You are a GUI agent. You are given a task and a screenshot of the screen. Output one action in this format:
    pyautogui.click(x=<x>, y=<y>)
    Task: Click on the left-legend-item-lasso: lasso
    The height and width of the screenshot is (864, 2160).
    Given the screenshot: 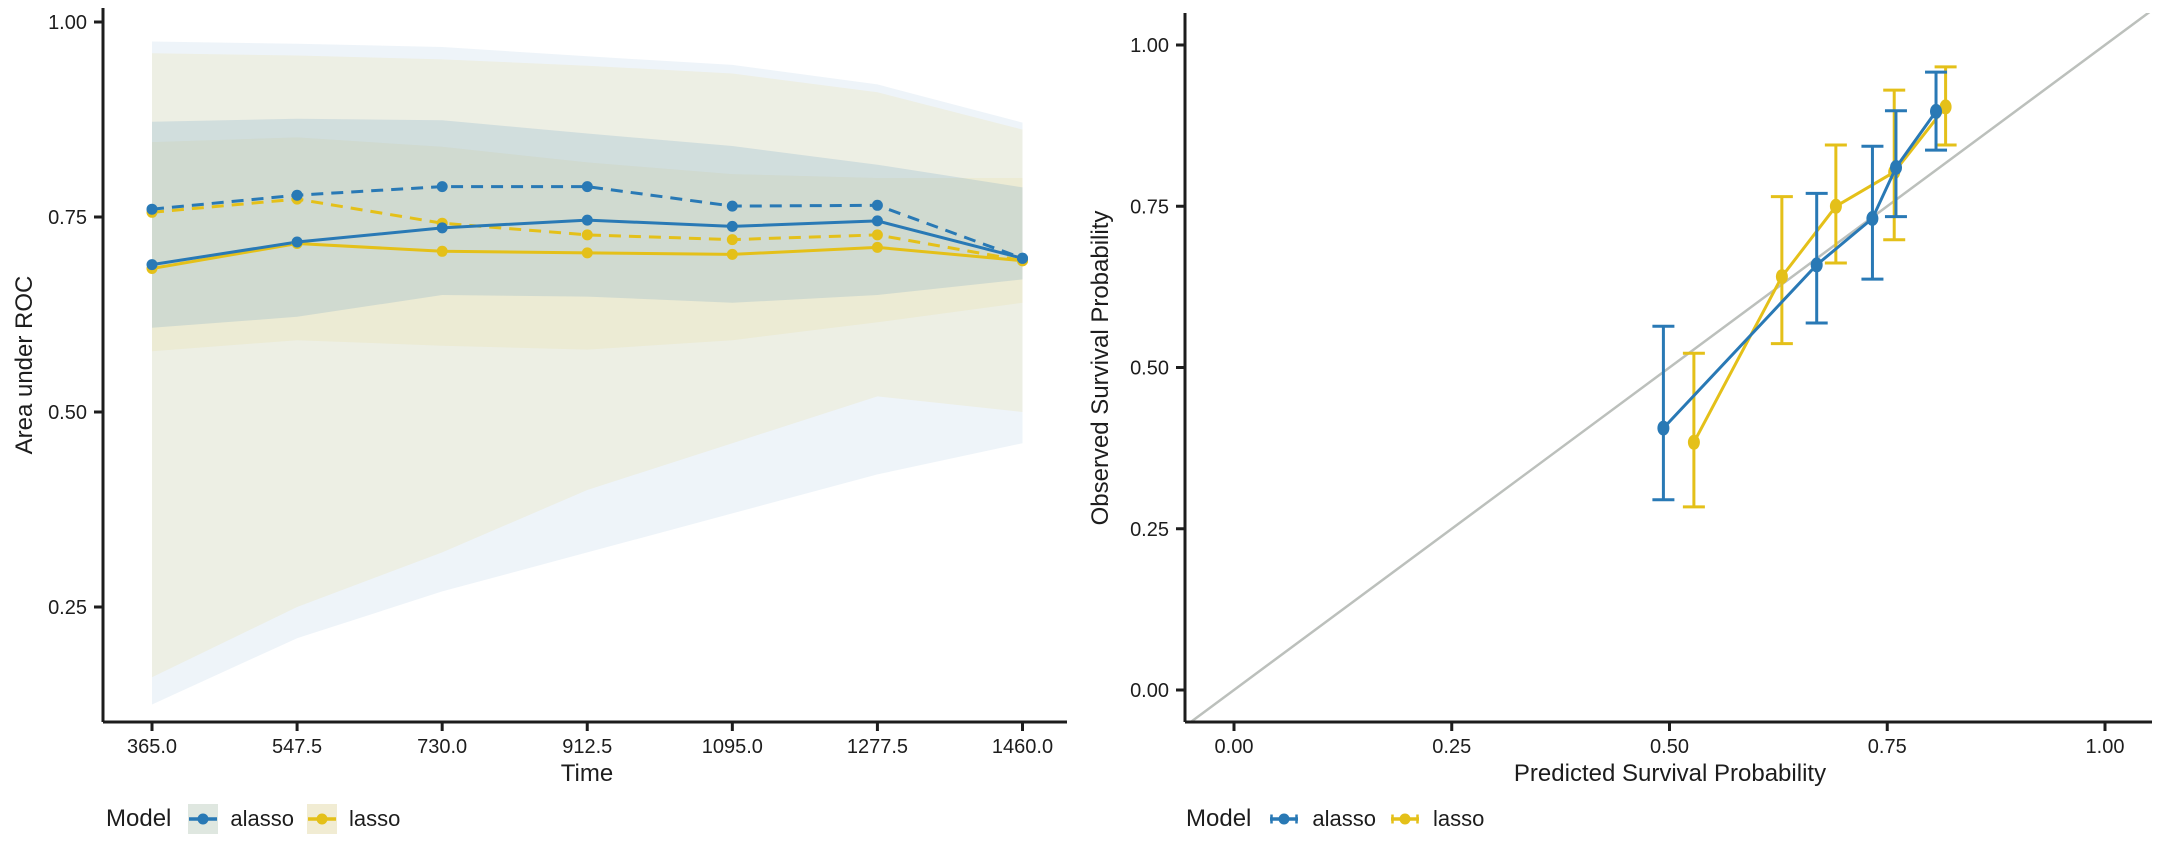 What is the action you would take?
    pyautogui.click(x=353, y=819)
    